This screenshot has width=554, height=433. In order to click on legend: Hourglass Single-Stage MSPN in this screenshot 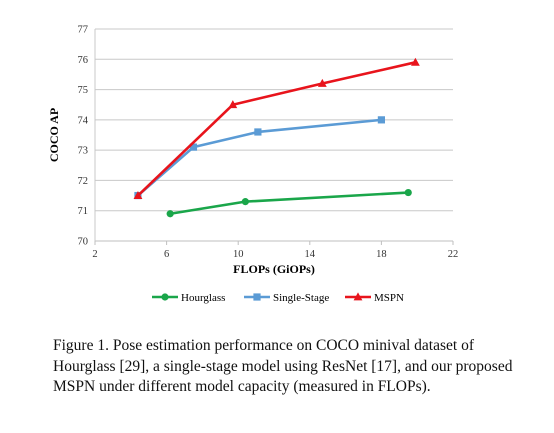, I will do `click(278, 298)`.